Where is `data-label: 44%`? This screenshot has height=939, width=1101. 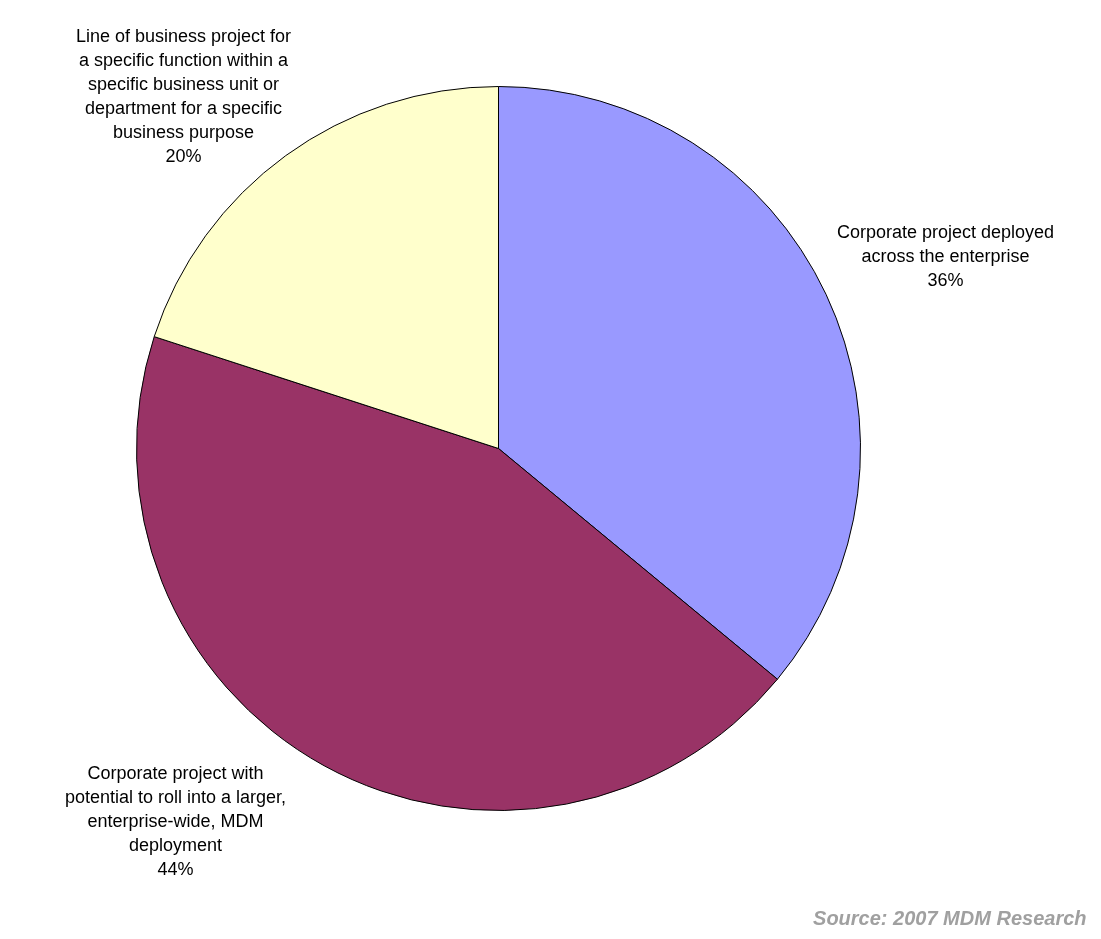 data-label: 44% is located at coordinates (175, 868).